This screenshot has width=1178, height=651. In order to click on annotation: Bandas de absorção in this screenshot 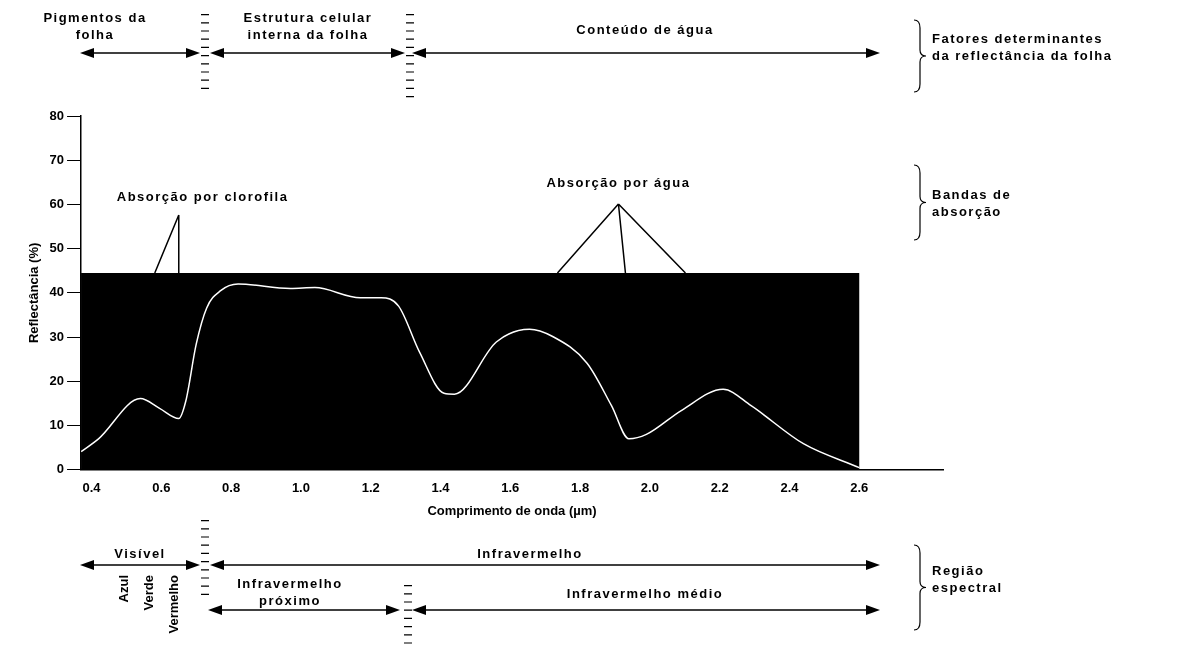, I will do `click(972, 203)`.